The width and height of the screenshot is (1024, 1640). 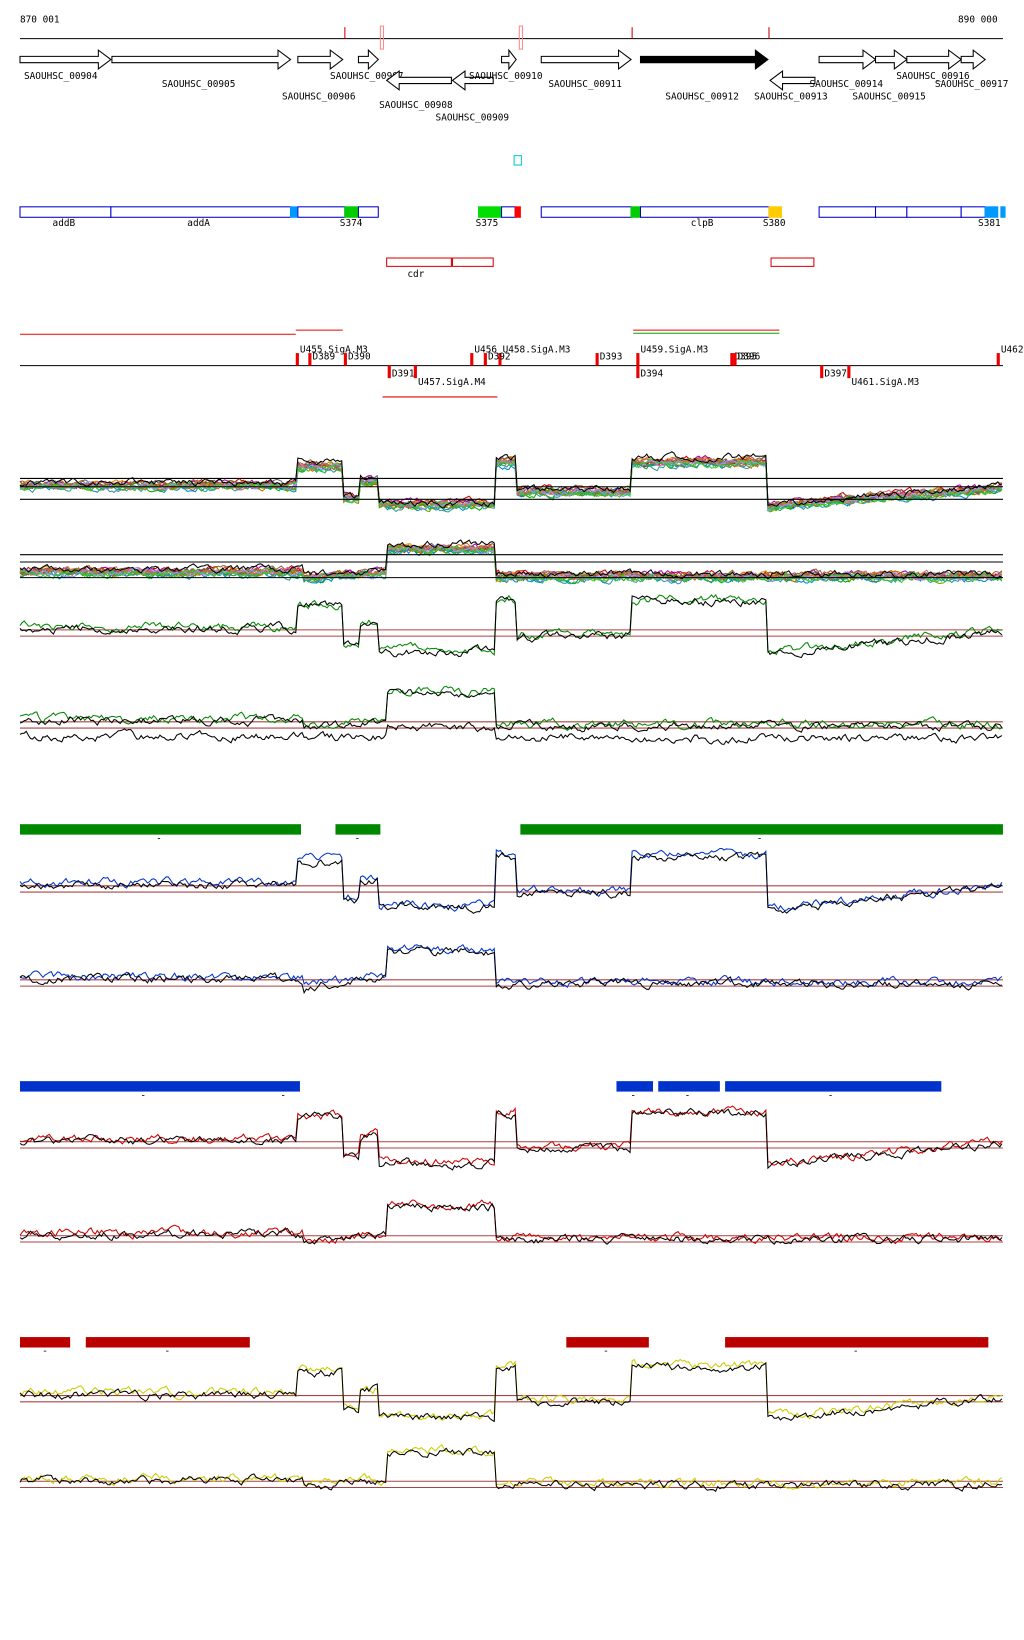 What do you see at coordinates (382, 37) in the screenshot?
I see `ruler-mark` at bounding box center [382, 37].